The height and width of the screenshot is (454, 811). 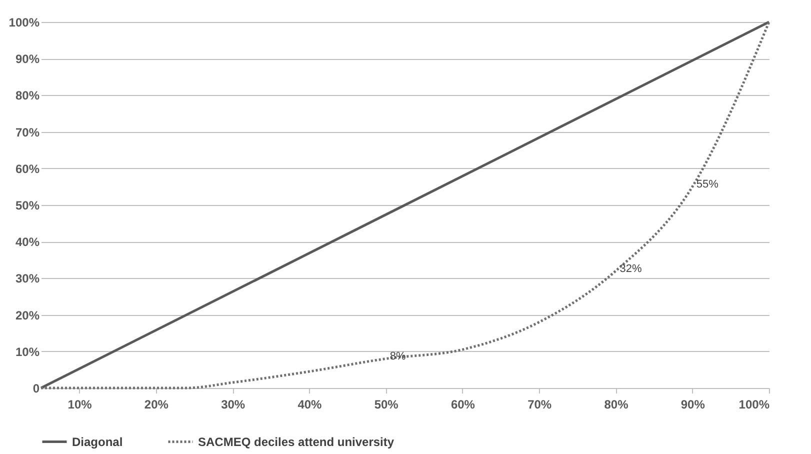 I want to click on x-tick-label: 100%, so click(x=754, y=405).